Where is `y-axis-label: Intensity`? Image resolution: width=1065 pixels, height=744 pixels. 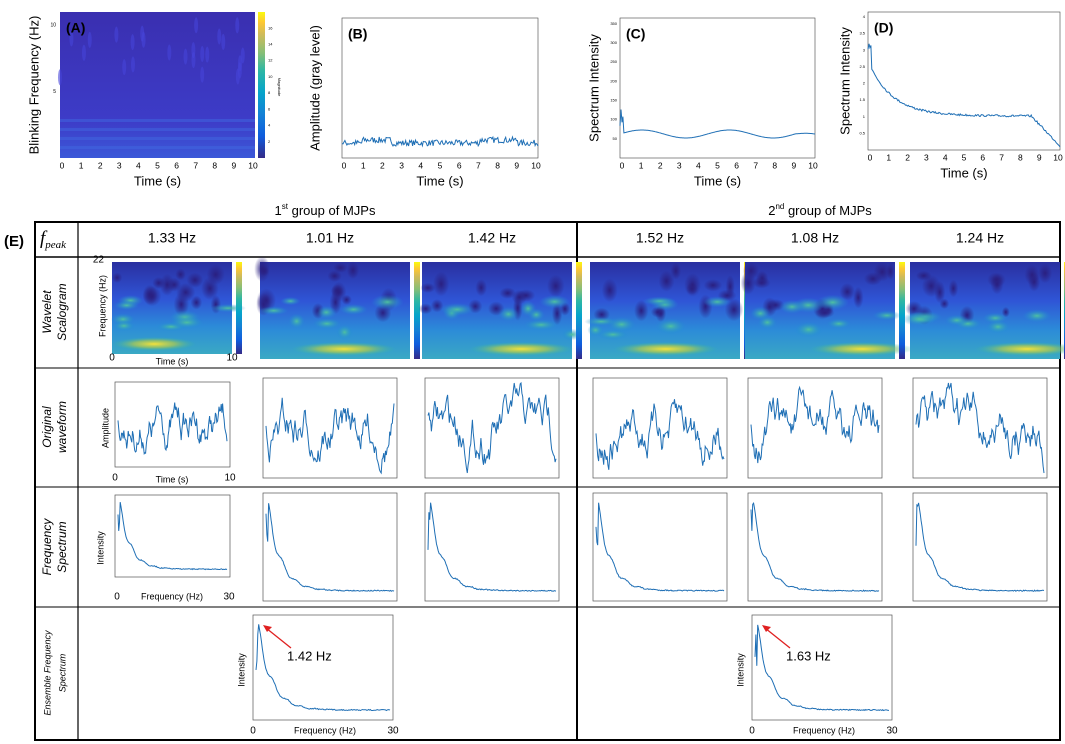
y-axis-label: Intensity is located at coordinates (100, 548).